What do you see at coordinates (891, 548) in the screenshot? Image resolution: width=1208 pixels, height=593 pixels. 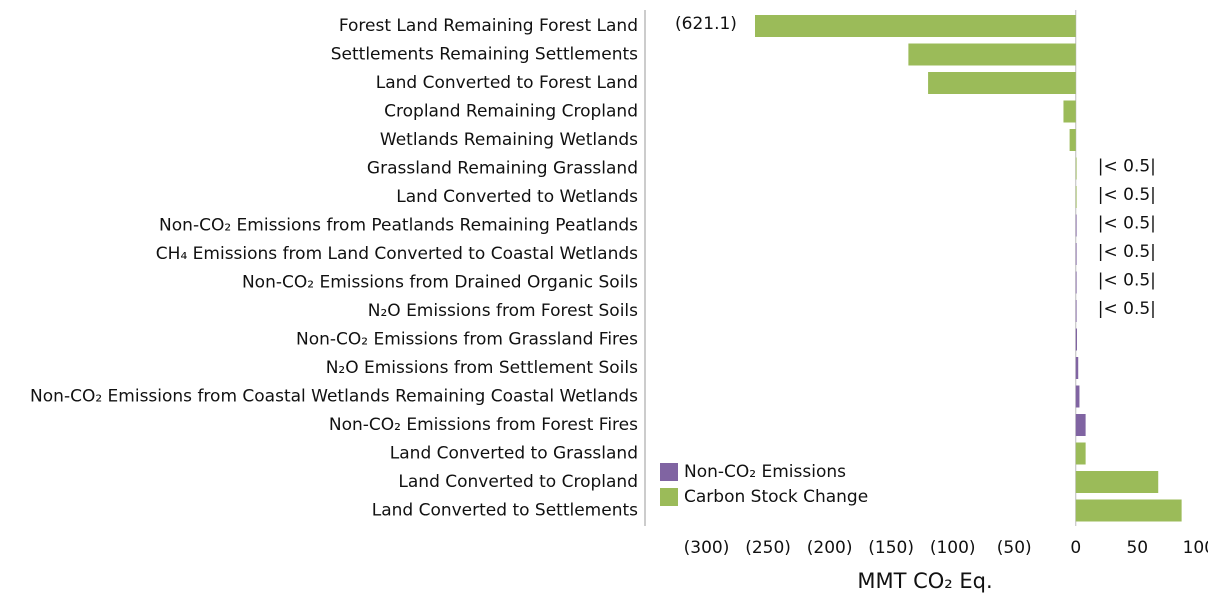 I see `x-tick-label: (150)` at bounding box center [891, 548].